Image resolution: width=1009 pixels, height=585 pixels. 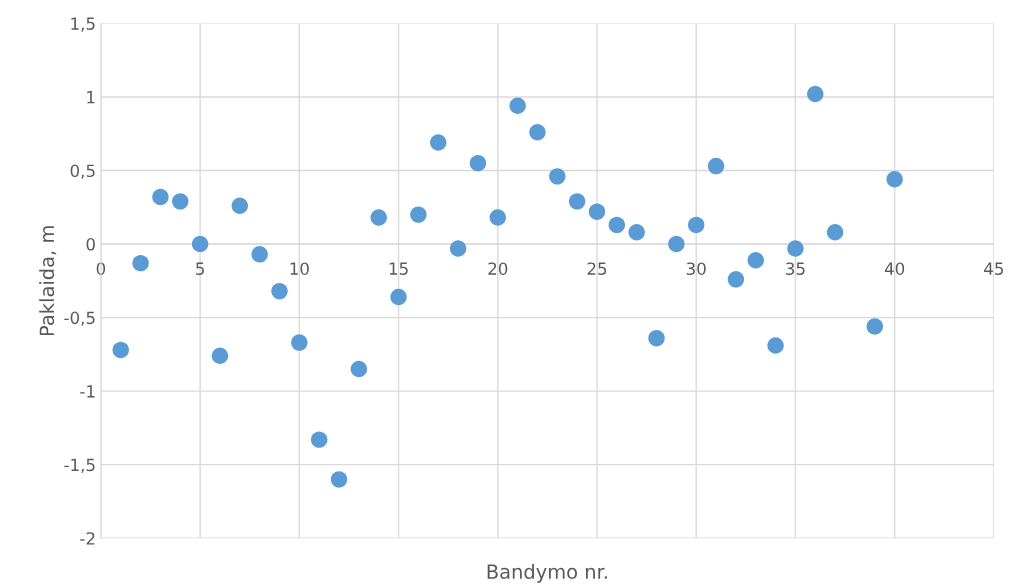 What do you see at coordinates (82, 171) in the screenshot?
I see `y-tick-label: 0,5` at bounding box center [82, 171].